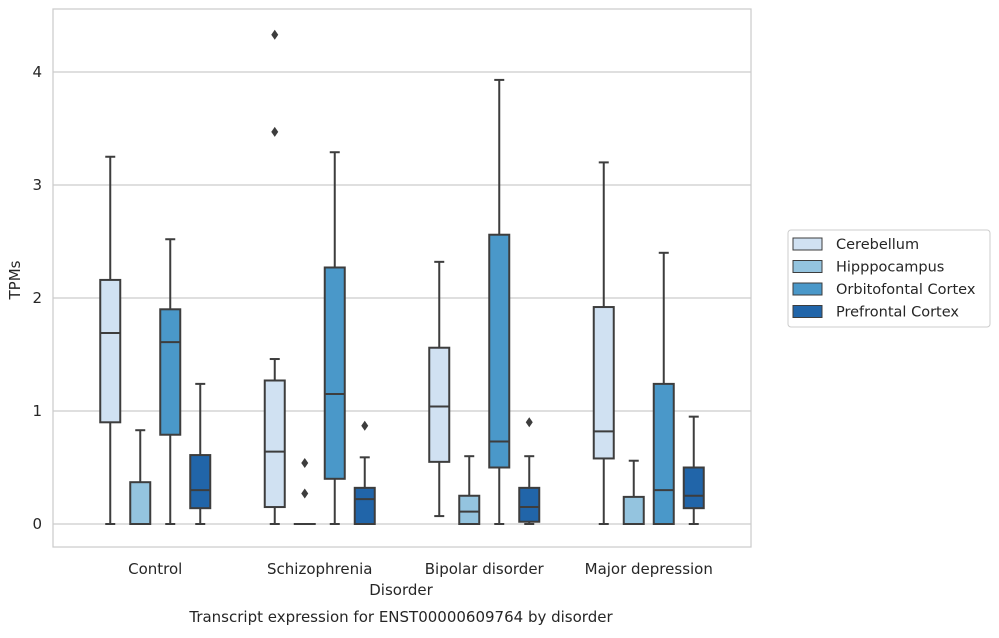 Image resolution: width=999 pixels, height=638 pixels. What do you see at coordinates (37, 524) in the screenshot?
I see `y-tick-label: 0` at bounding box center [37, 524].